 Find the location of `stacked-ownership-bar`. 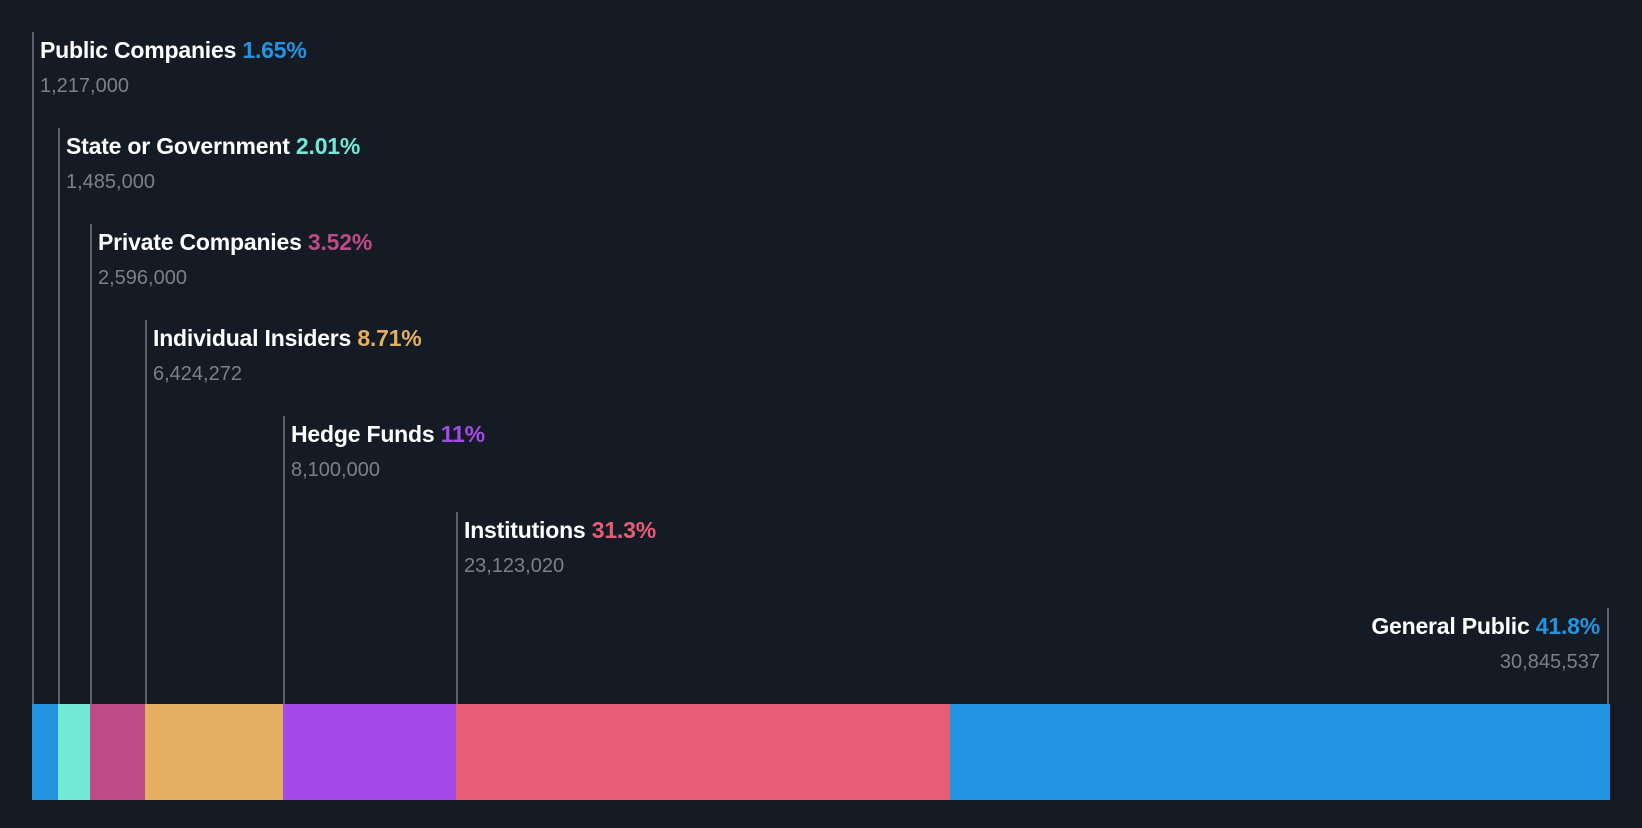

stacked-ownership-bar is located at coordinates (821, 752).